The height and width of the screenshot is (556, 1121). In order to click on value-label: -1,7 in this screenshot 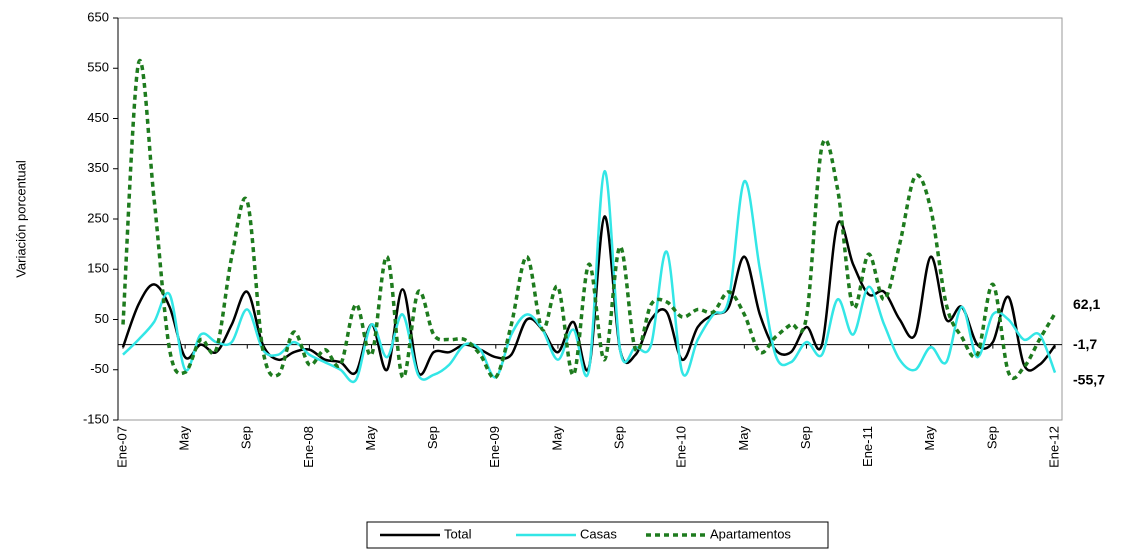, I will do `click(1085, 344)`.